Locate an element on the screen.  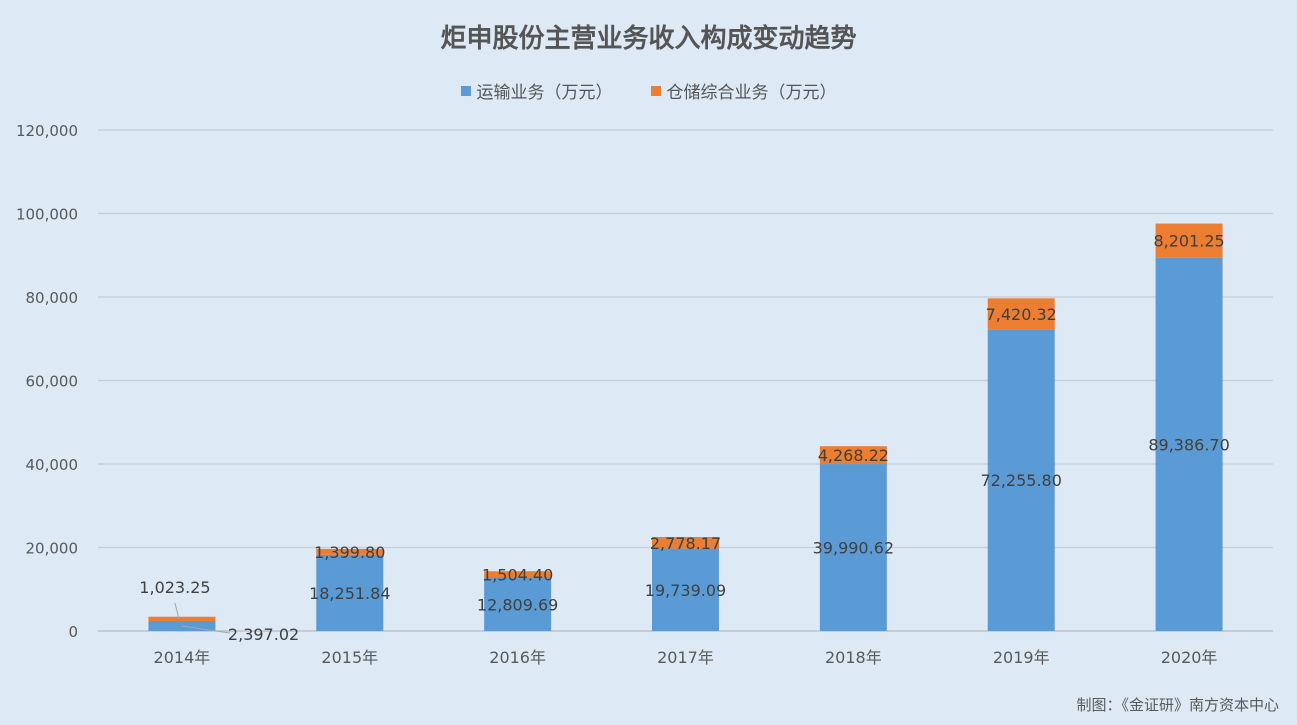
x-tick-label: 2019年 is located at coordinates (1021, 657).